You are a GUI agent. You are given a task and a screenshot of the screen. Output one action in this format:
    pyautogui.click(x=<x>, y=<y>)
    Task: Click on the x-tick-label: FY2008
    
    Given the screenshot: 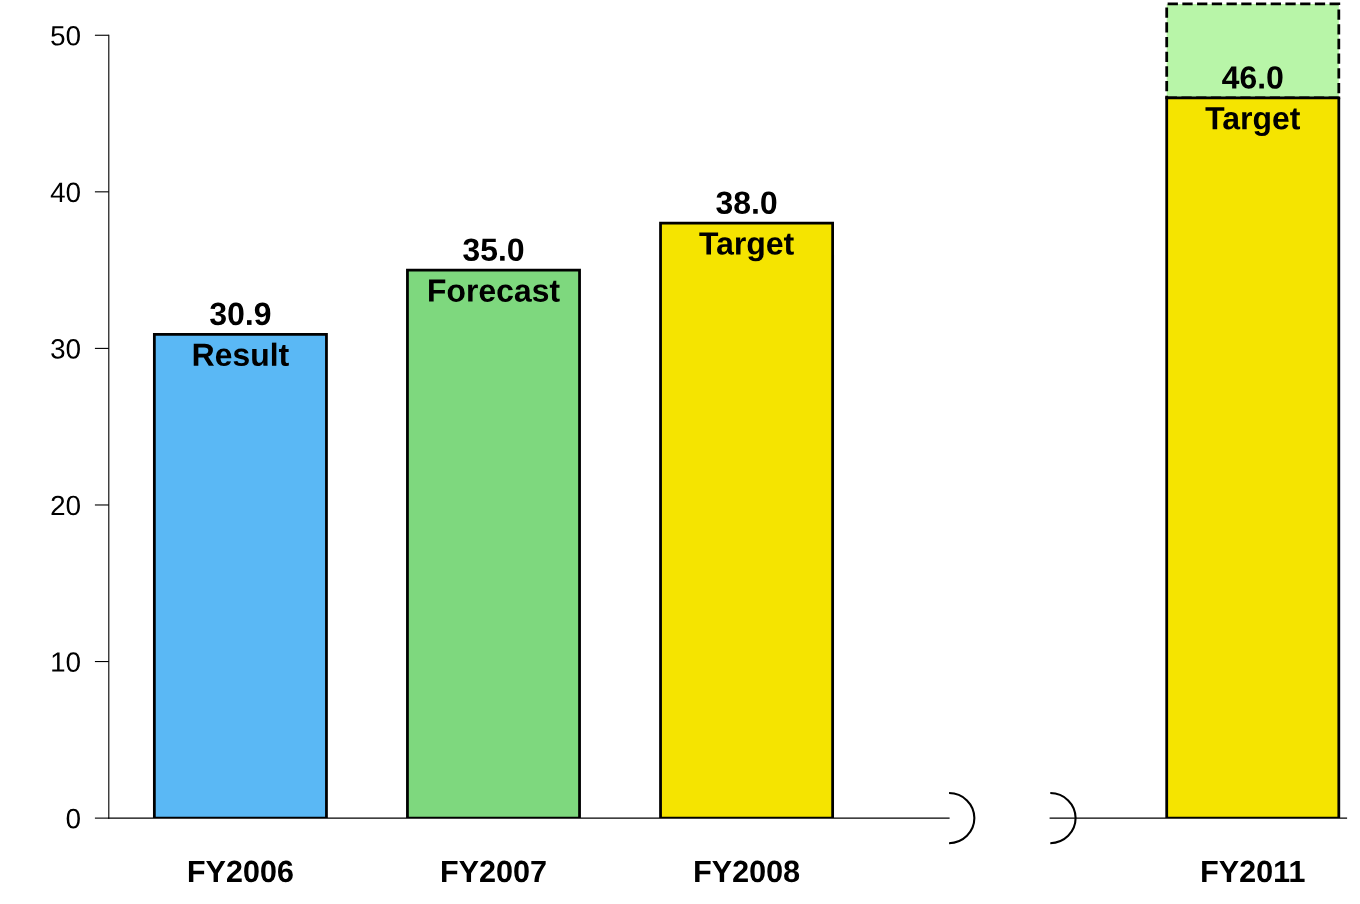 What is the action you would take?
    pyautogui.click(x=747, y=871)
    